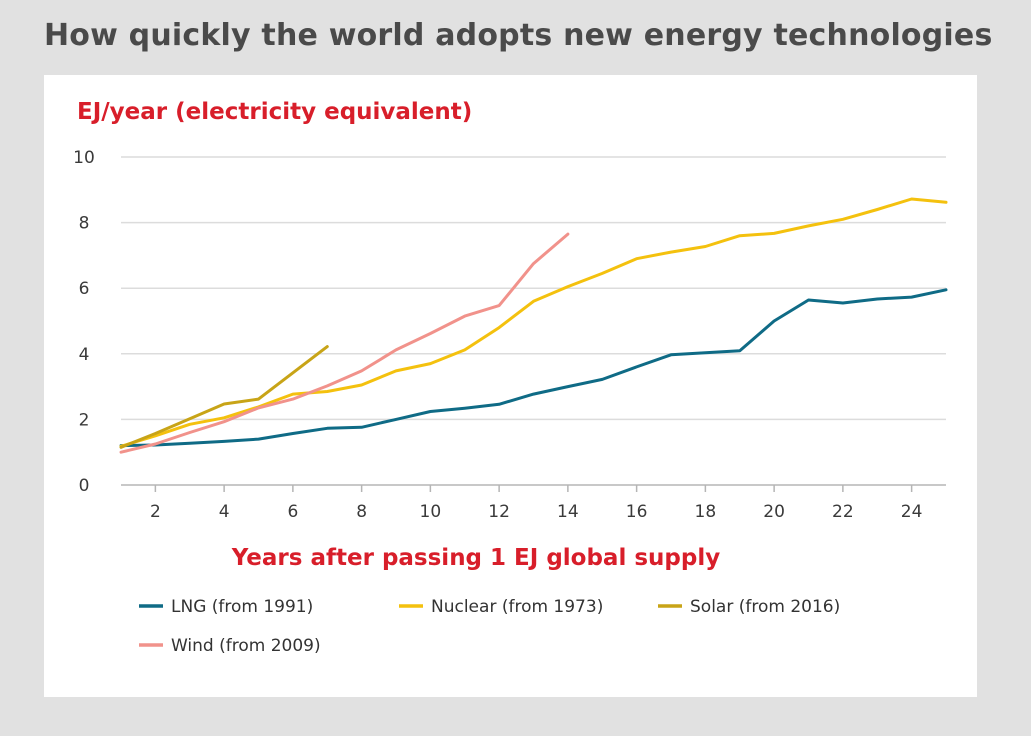 Image resolution: width=1031 pixels, height=736 pixels. What do you see at coordinates (274, 112) in the screenshot?
I see `y-axis-label: EJ/year (electricity equivalent)` at bounding box center [274, 112].